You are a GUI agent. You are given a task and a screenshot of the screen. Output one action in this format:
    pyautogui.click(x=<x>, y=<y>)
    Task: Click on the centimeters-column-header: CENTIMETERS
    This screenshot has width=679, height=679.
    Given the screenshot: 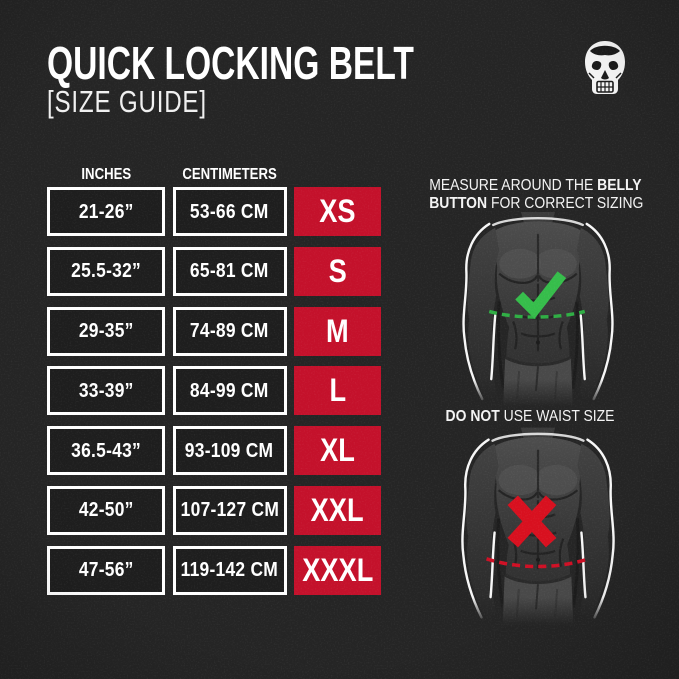 What is the action you would take?
    pyautogui.click(x=229, y=174)
    